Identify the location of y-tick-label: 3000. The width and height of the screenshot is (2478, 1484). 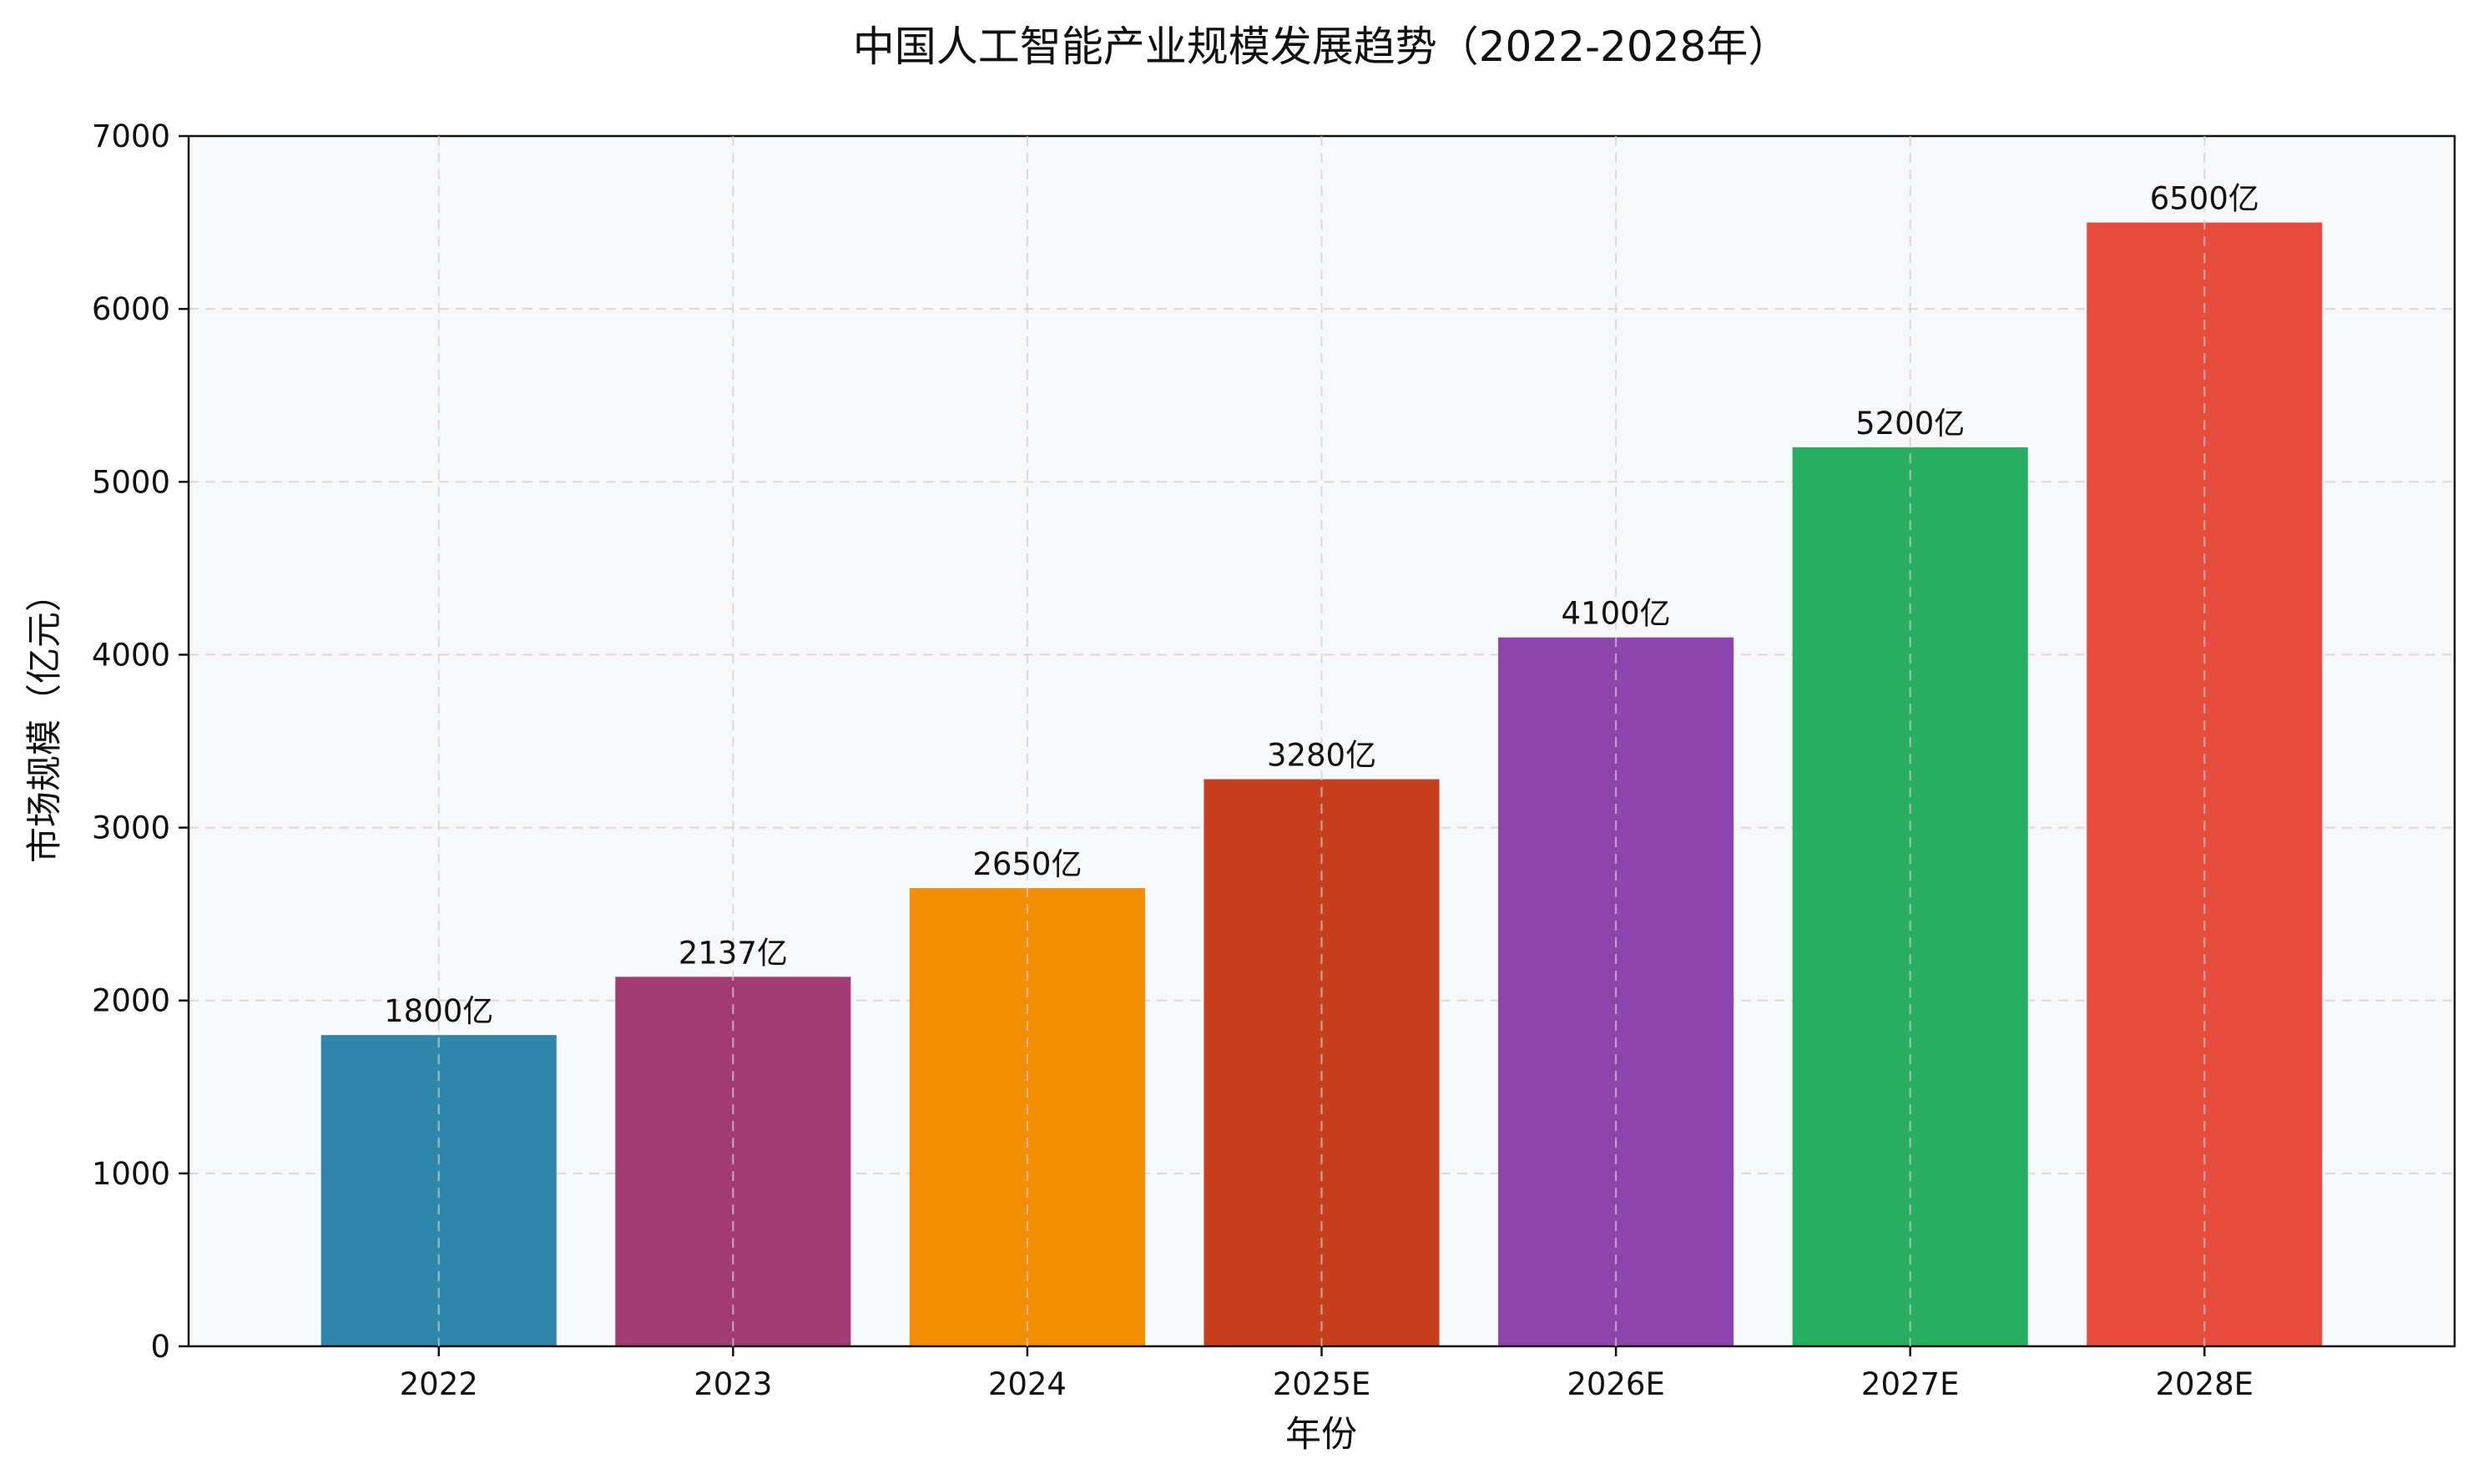
(131, 828).